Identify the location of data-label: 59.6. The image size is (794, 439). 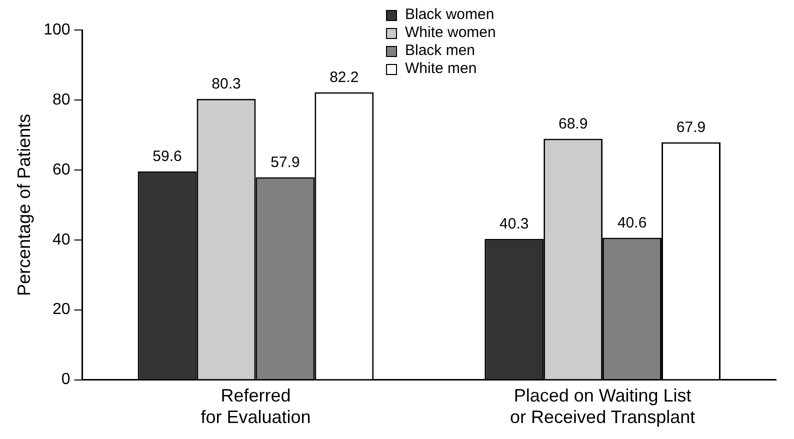
(167, 156).